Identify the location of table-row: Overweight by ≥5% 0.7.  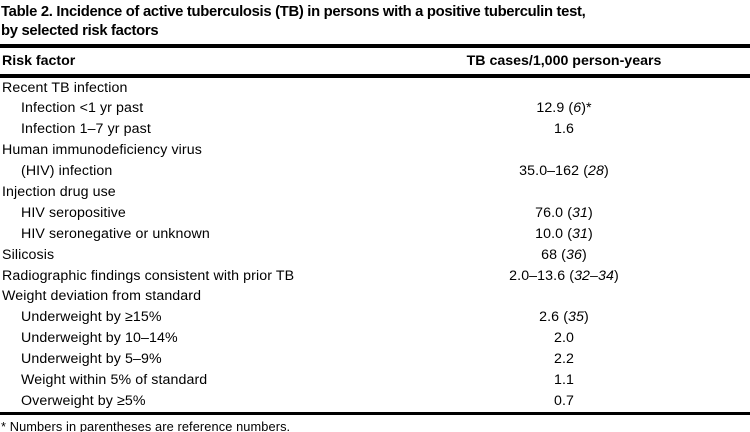
(375, 401).